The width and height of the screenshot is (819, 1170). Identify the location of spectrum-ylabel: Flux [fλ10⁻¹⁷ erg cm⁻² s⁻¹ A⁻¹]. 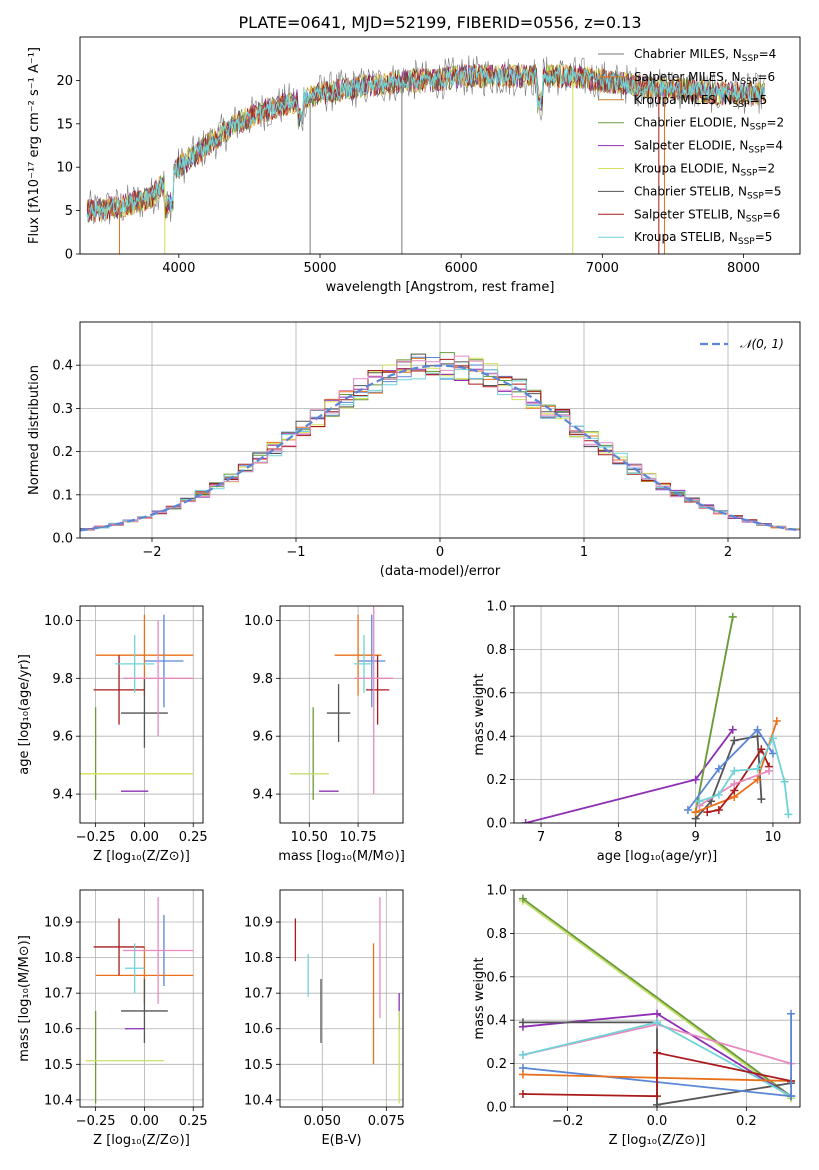
(34, 145).